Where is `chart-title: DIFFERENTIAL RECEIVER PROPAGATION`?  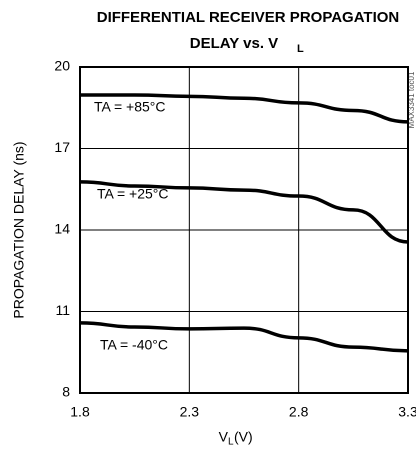
chart-title: DIFFERENTIAL RECEIVER PROPAGATION is located at coordinates (248, 17).